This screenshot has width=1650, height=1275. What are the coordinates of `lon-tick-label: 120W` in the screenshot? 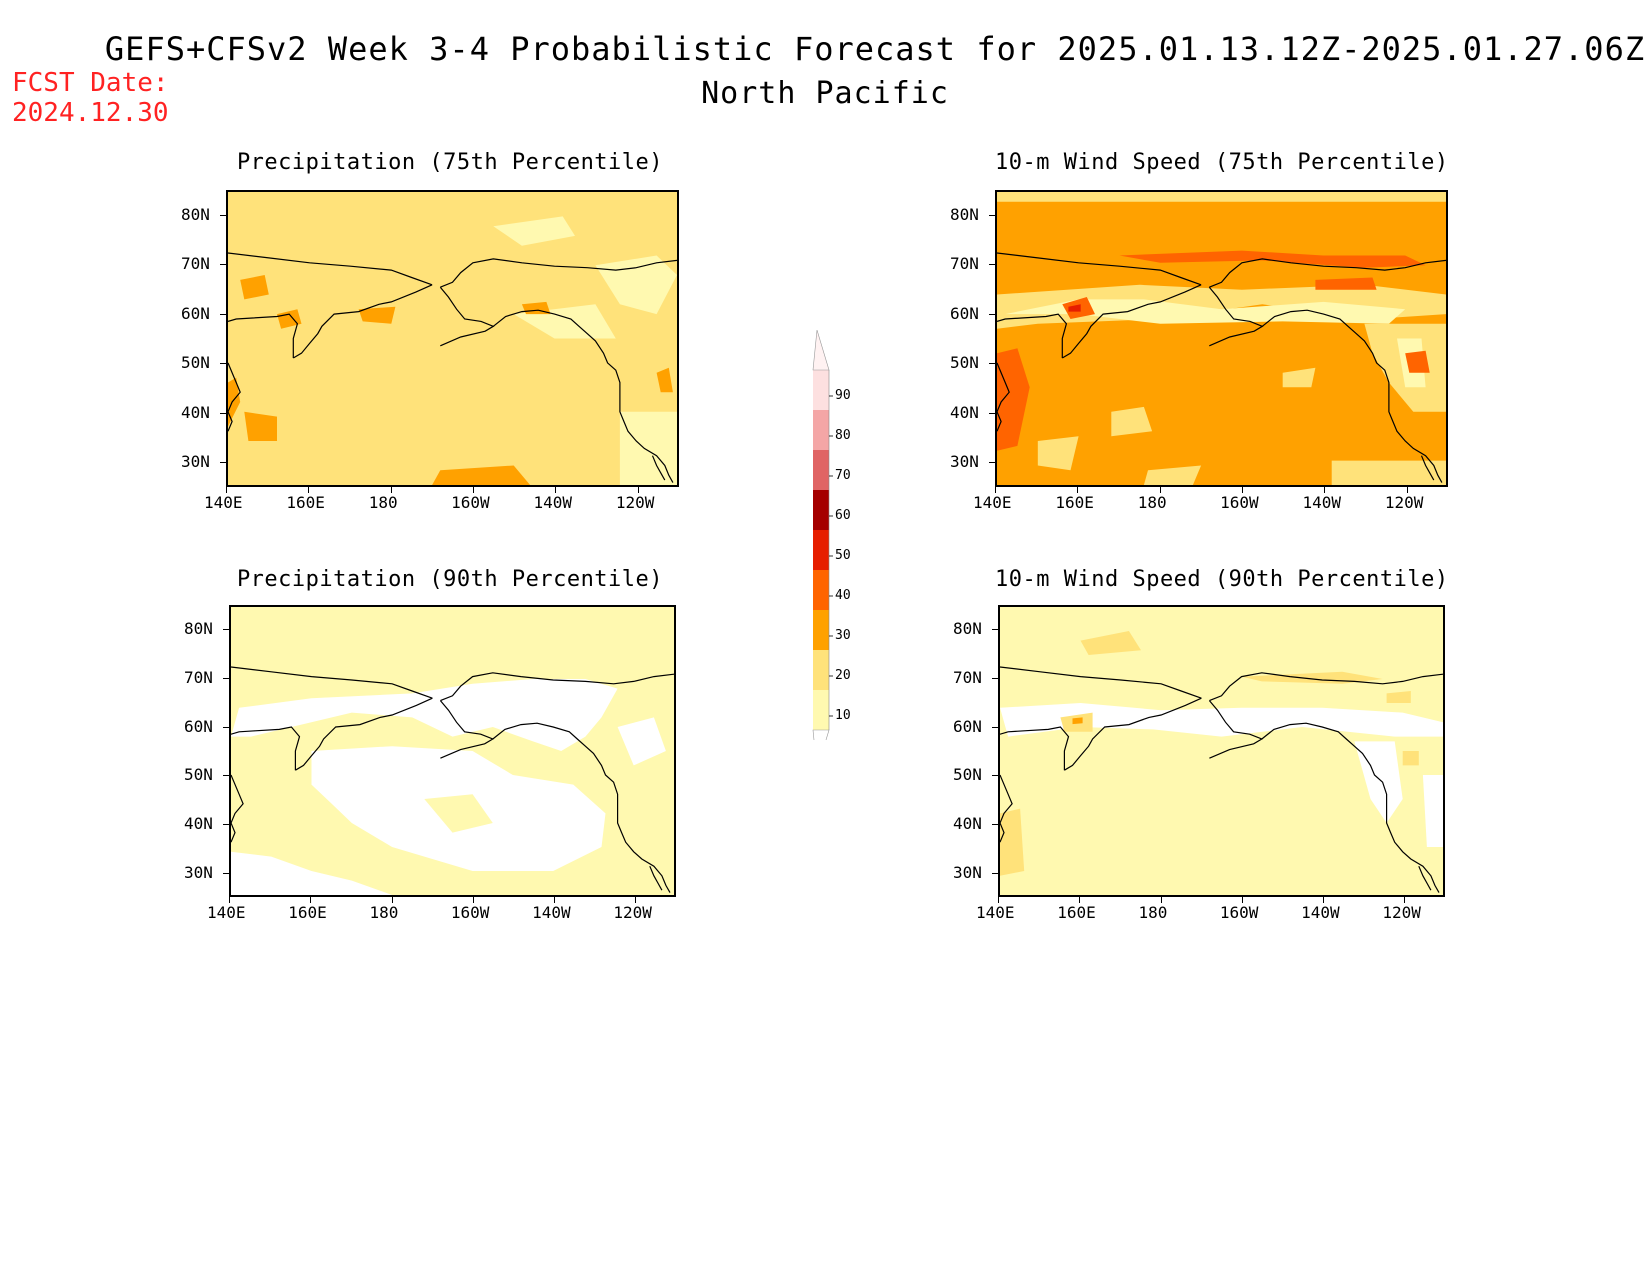 It's located at (1404, 502).